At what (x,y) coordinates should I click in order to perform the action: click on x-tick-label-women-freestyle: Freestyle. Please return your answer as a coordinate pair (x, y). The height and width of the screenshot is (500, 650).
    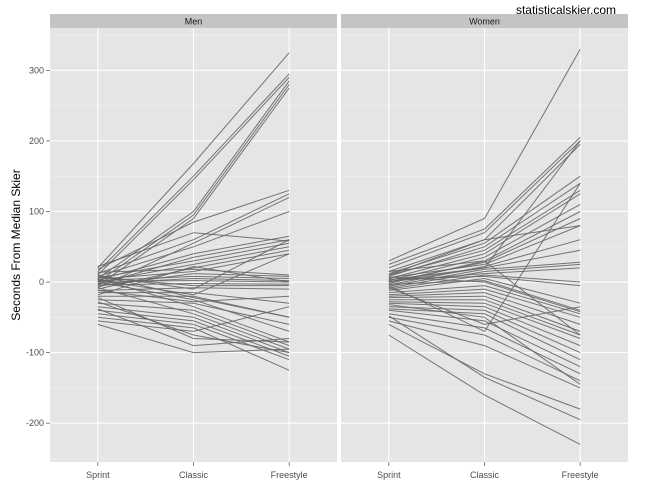
    Looking at the image, I should click on (580, 475).